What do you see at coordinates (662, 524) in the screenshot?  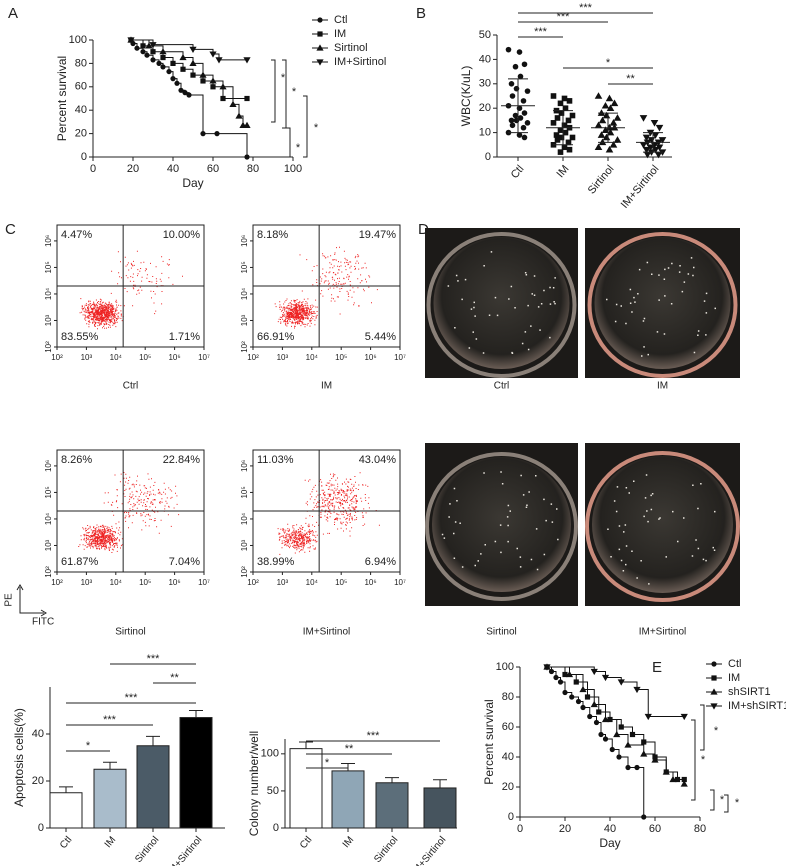 I see `dish` at bounding box center [662, 524].